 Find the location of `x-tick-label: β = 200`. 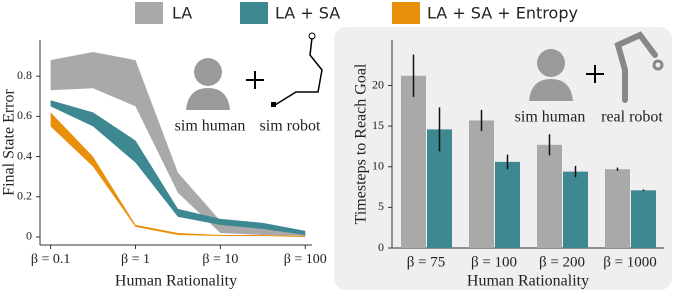

x-tick-label: β = 200 is located at coordinates (562, 262).